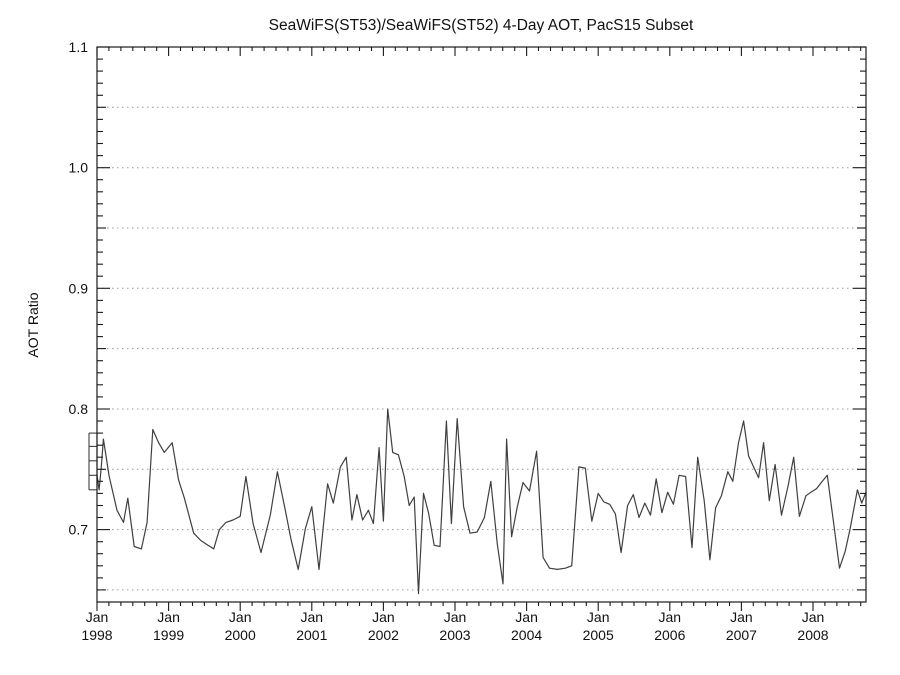 The image size is (900, 675). I want to click on x-tick-label-year: 2000, so click(240, 635).